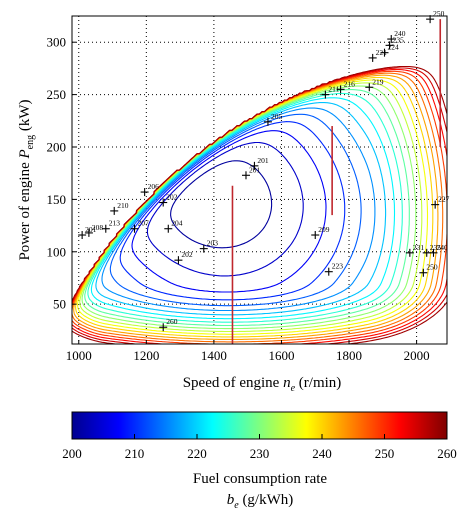  Describe the element at coordinates (385, 453) in the screenshot. I see `colorbar-tick-label: 250` at that location.